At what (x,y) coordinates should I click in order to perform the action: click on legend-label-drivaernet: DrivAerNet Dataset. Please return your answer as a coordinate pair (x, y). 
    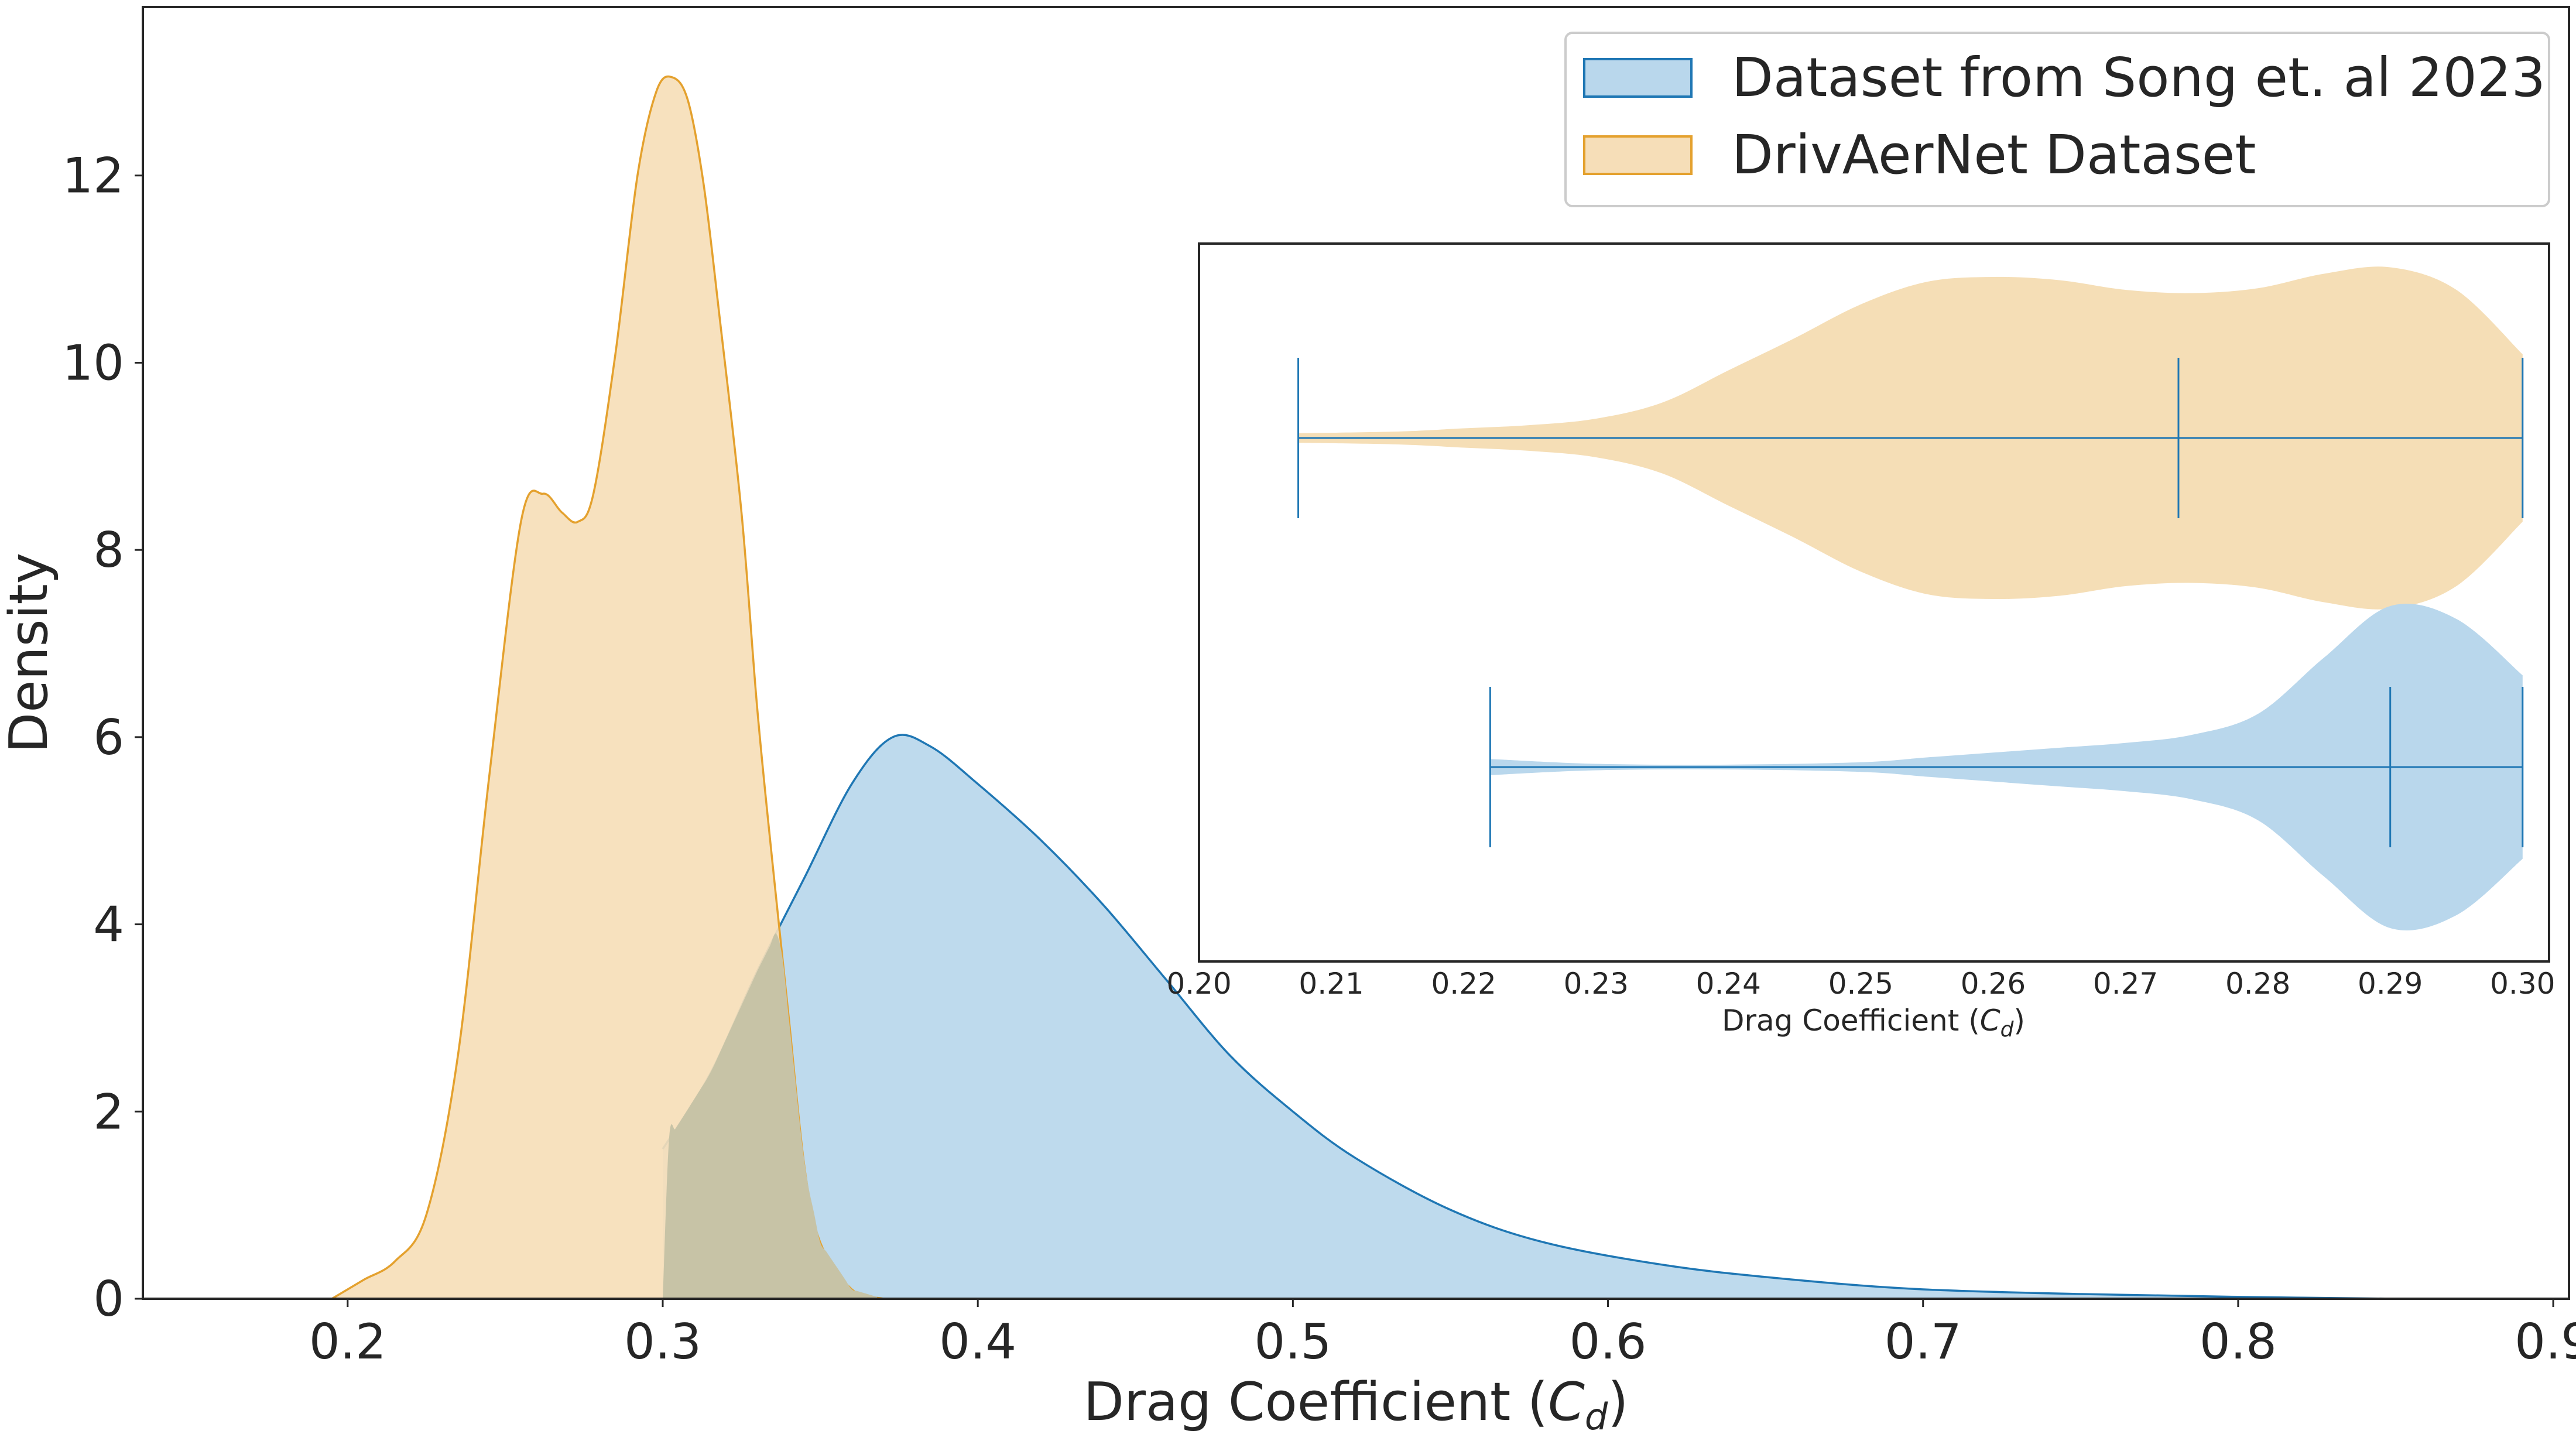
    Looking at the image, I should click on (1994, 155).